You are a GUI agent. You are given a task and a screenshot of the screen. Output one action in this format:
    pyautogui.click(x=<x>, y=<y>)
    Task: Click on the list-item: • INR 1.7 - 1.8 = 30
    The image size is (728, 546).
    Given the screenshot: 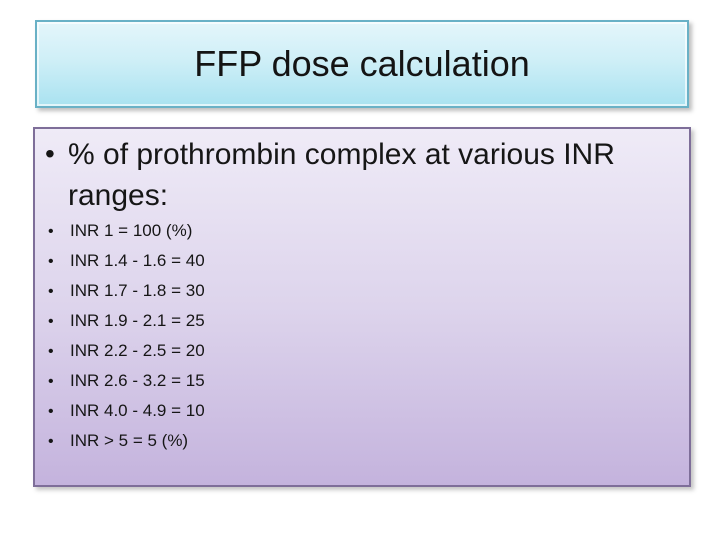 What is the action you would take?
    pyautogui.click(x=357, y=291)
    